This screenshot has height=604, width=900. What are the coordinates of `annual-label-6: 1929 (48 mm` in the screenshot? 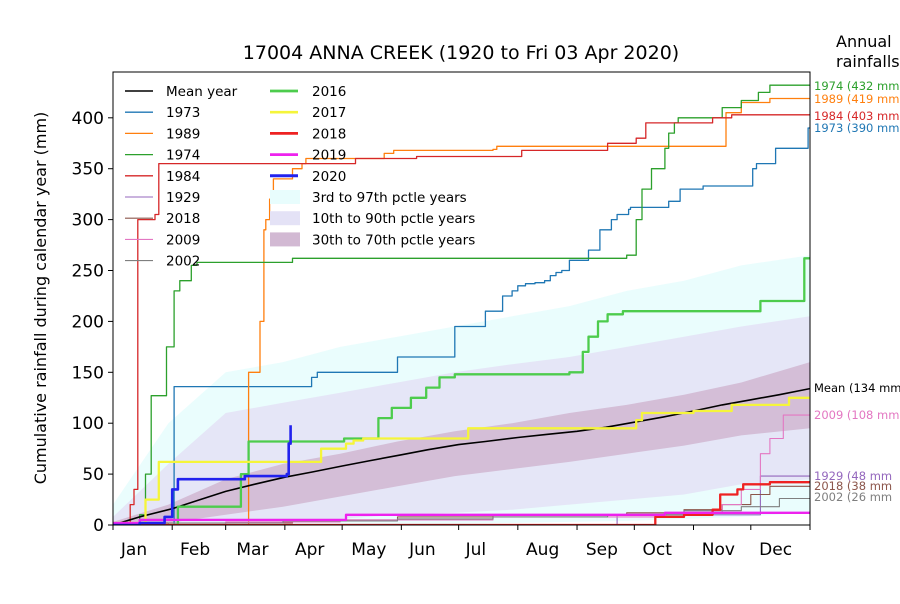 It's located at (853, 476).